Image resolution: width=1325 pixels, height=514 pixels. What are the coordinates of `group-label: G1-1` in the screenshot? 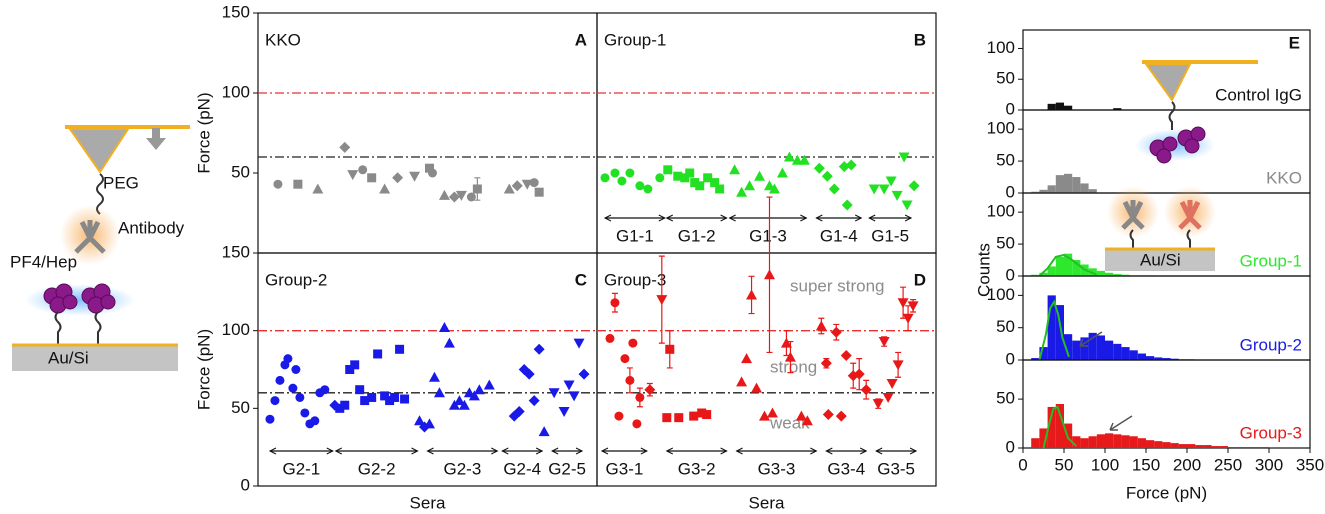 It's located at (635, 235).